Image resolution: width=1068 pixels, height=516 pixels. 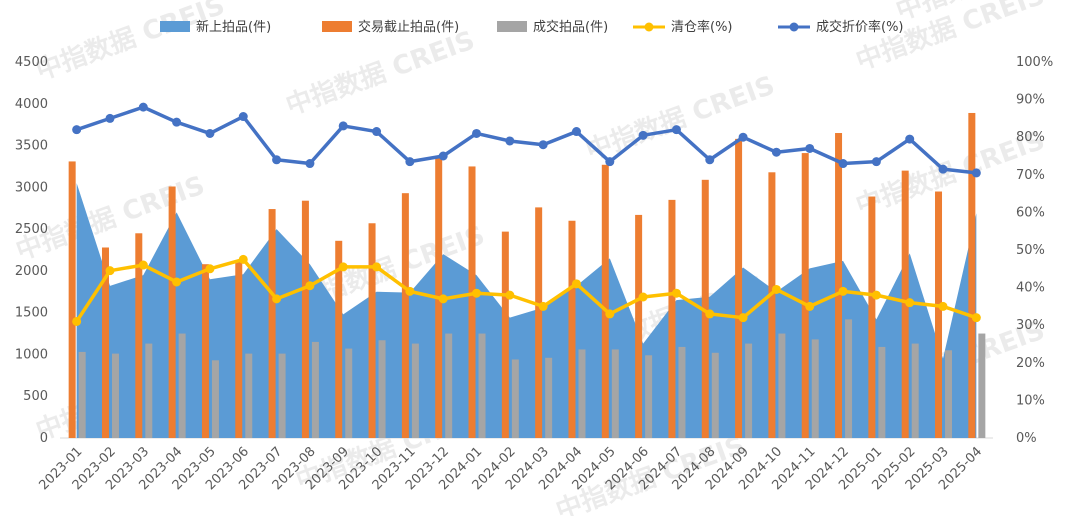 What do you see at coordinates (1030, 363) in the screenshot?
I see `right-tick-label: 20%` at bounding box center [1030, 363].